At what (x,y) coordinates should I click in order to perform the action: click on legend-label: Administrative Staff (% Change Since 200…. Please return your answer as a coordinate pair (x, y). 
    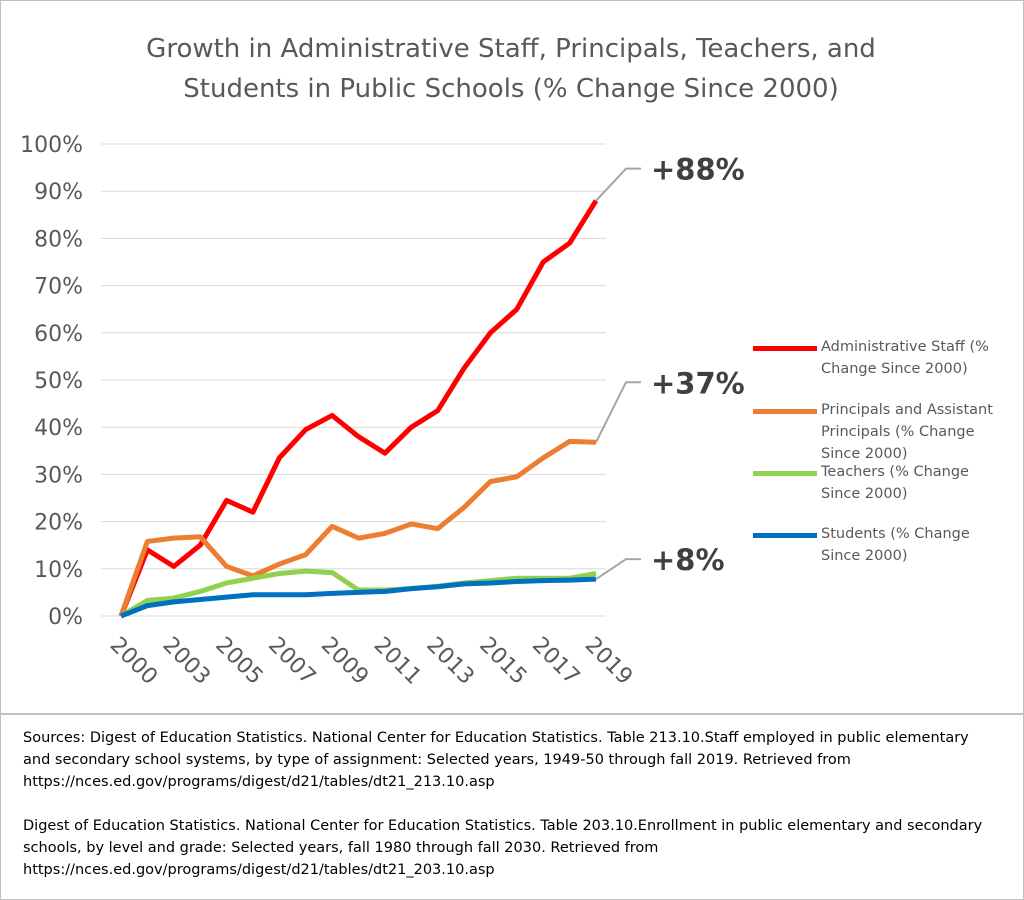
    Looking at the image, I should click on (905, 358).